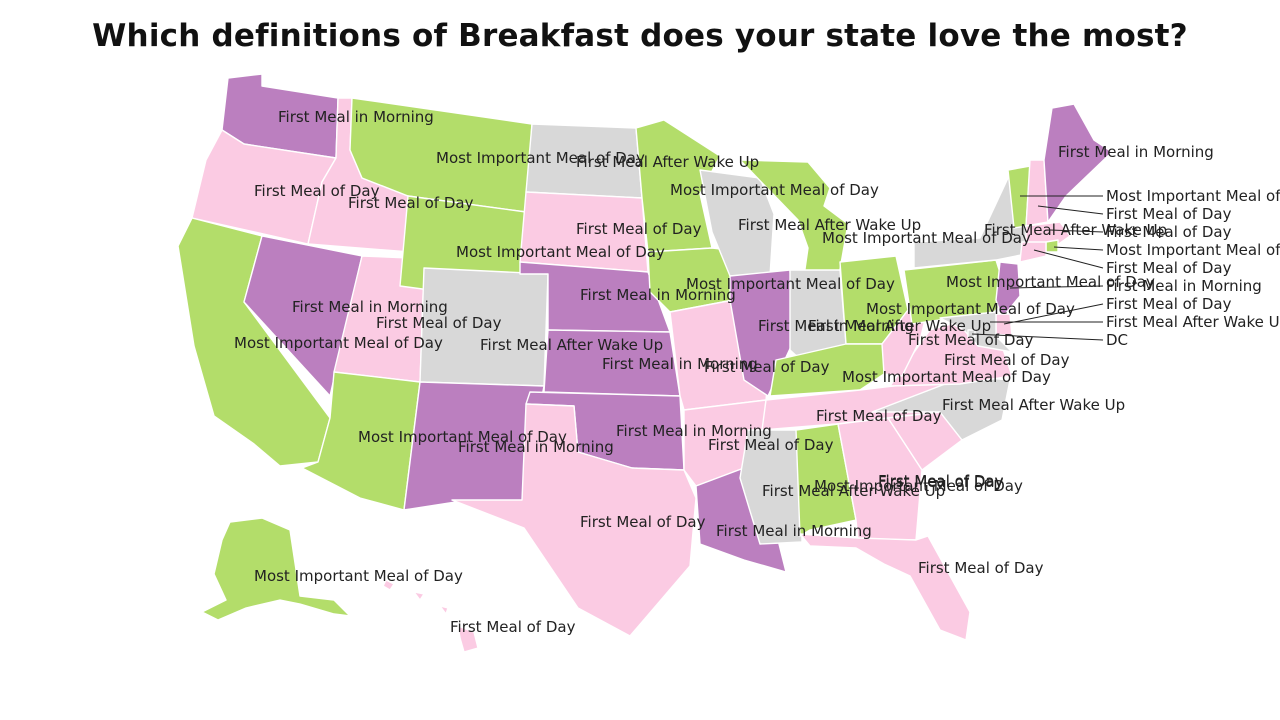 The height and width of the screenshot is (720, 1280). Describe the element at coordinates (430, 616) in the screenshot. I see `state-hi` at that location.